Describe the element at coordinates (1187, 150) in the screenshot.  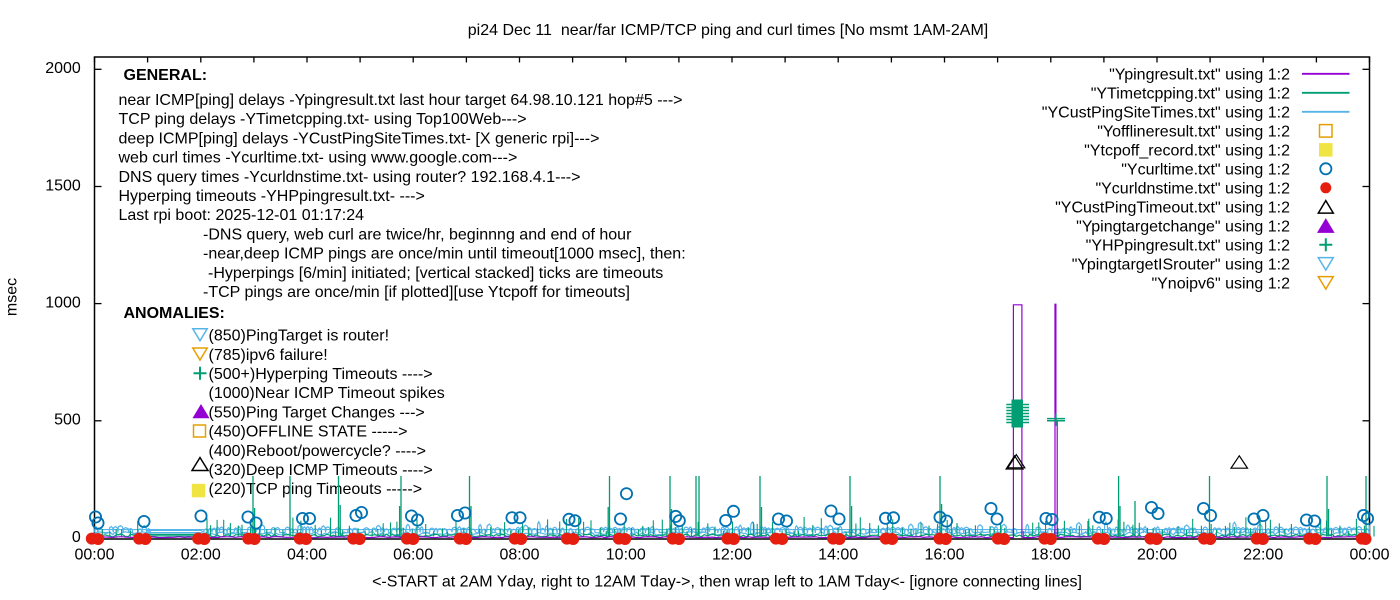
I see `svg-text: "Ytcpoff_record.txt" using 1:2` at that location.